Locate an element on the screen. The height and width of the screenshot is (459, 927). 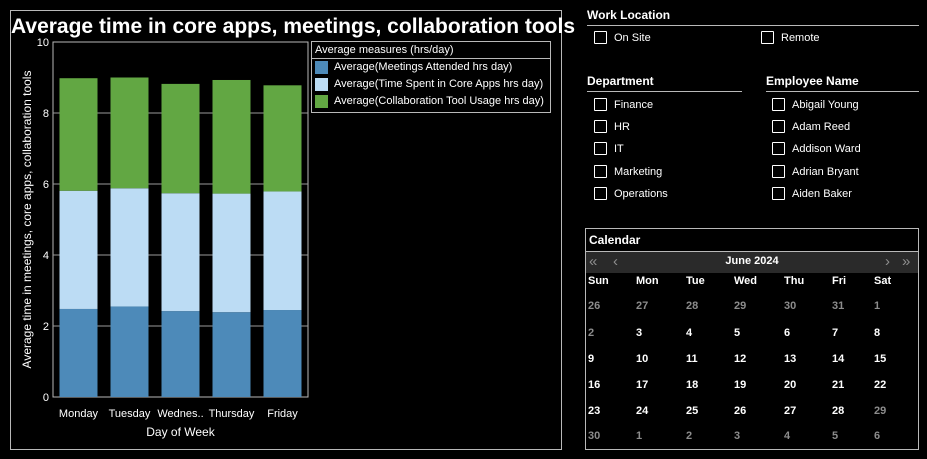
calendar-day: 23 is located at coordinates (594, 411).